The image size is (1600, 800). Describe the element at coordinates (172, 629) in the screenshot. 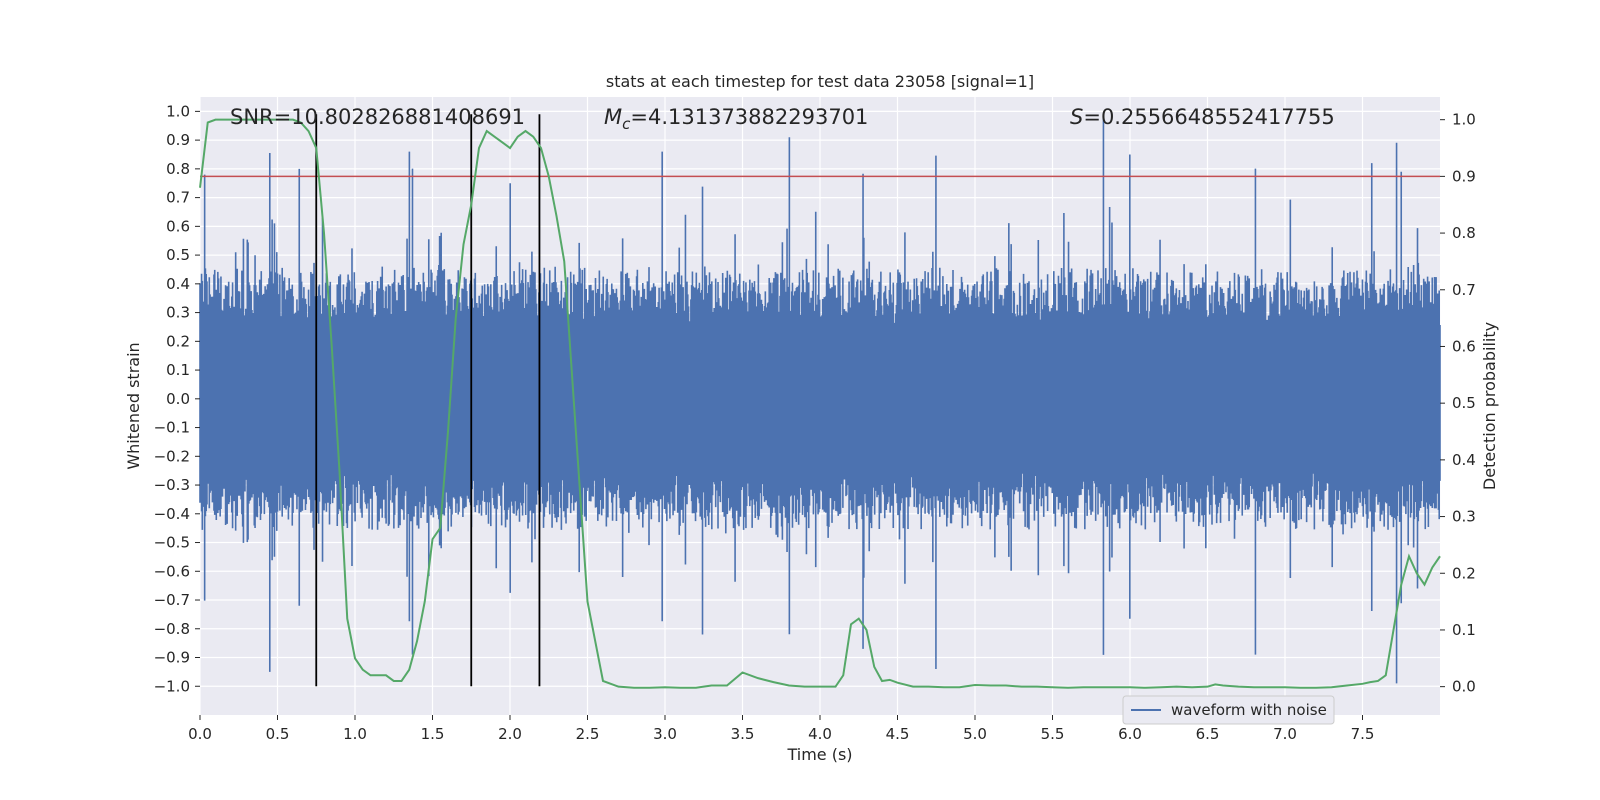

I see `left-y-tick-label: −0.8` at that location.